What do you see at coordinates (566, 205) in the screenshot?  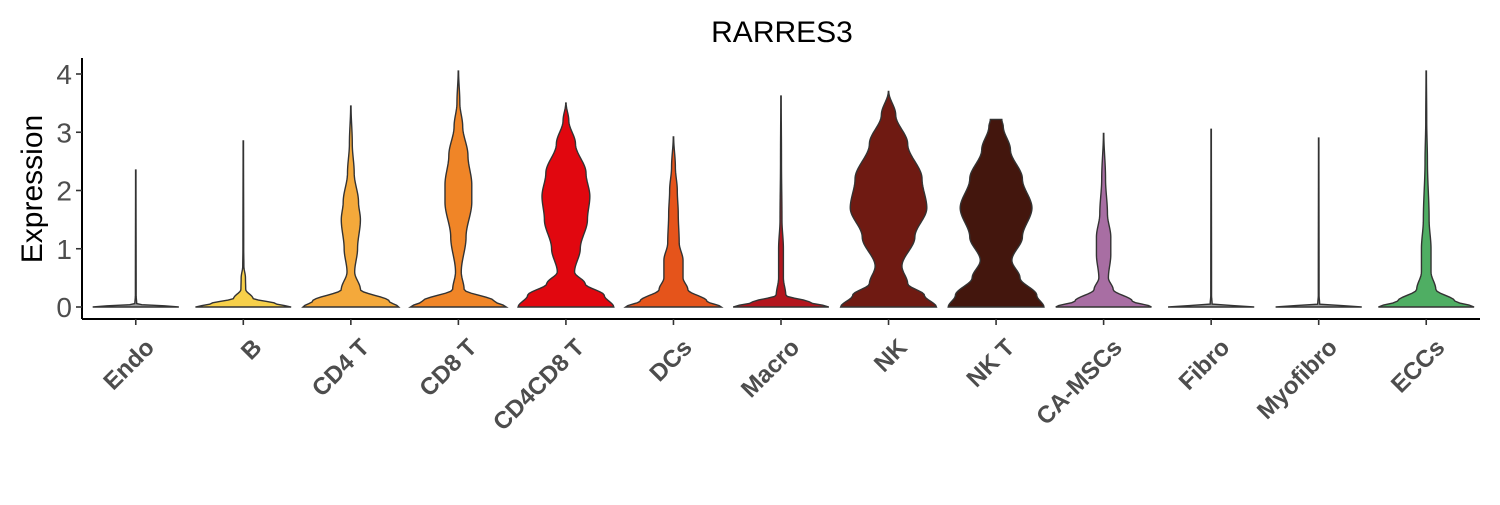 I see `violin-cd4cd8-t` at bounding box center [566, 205].